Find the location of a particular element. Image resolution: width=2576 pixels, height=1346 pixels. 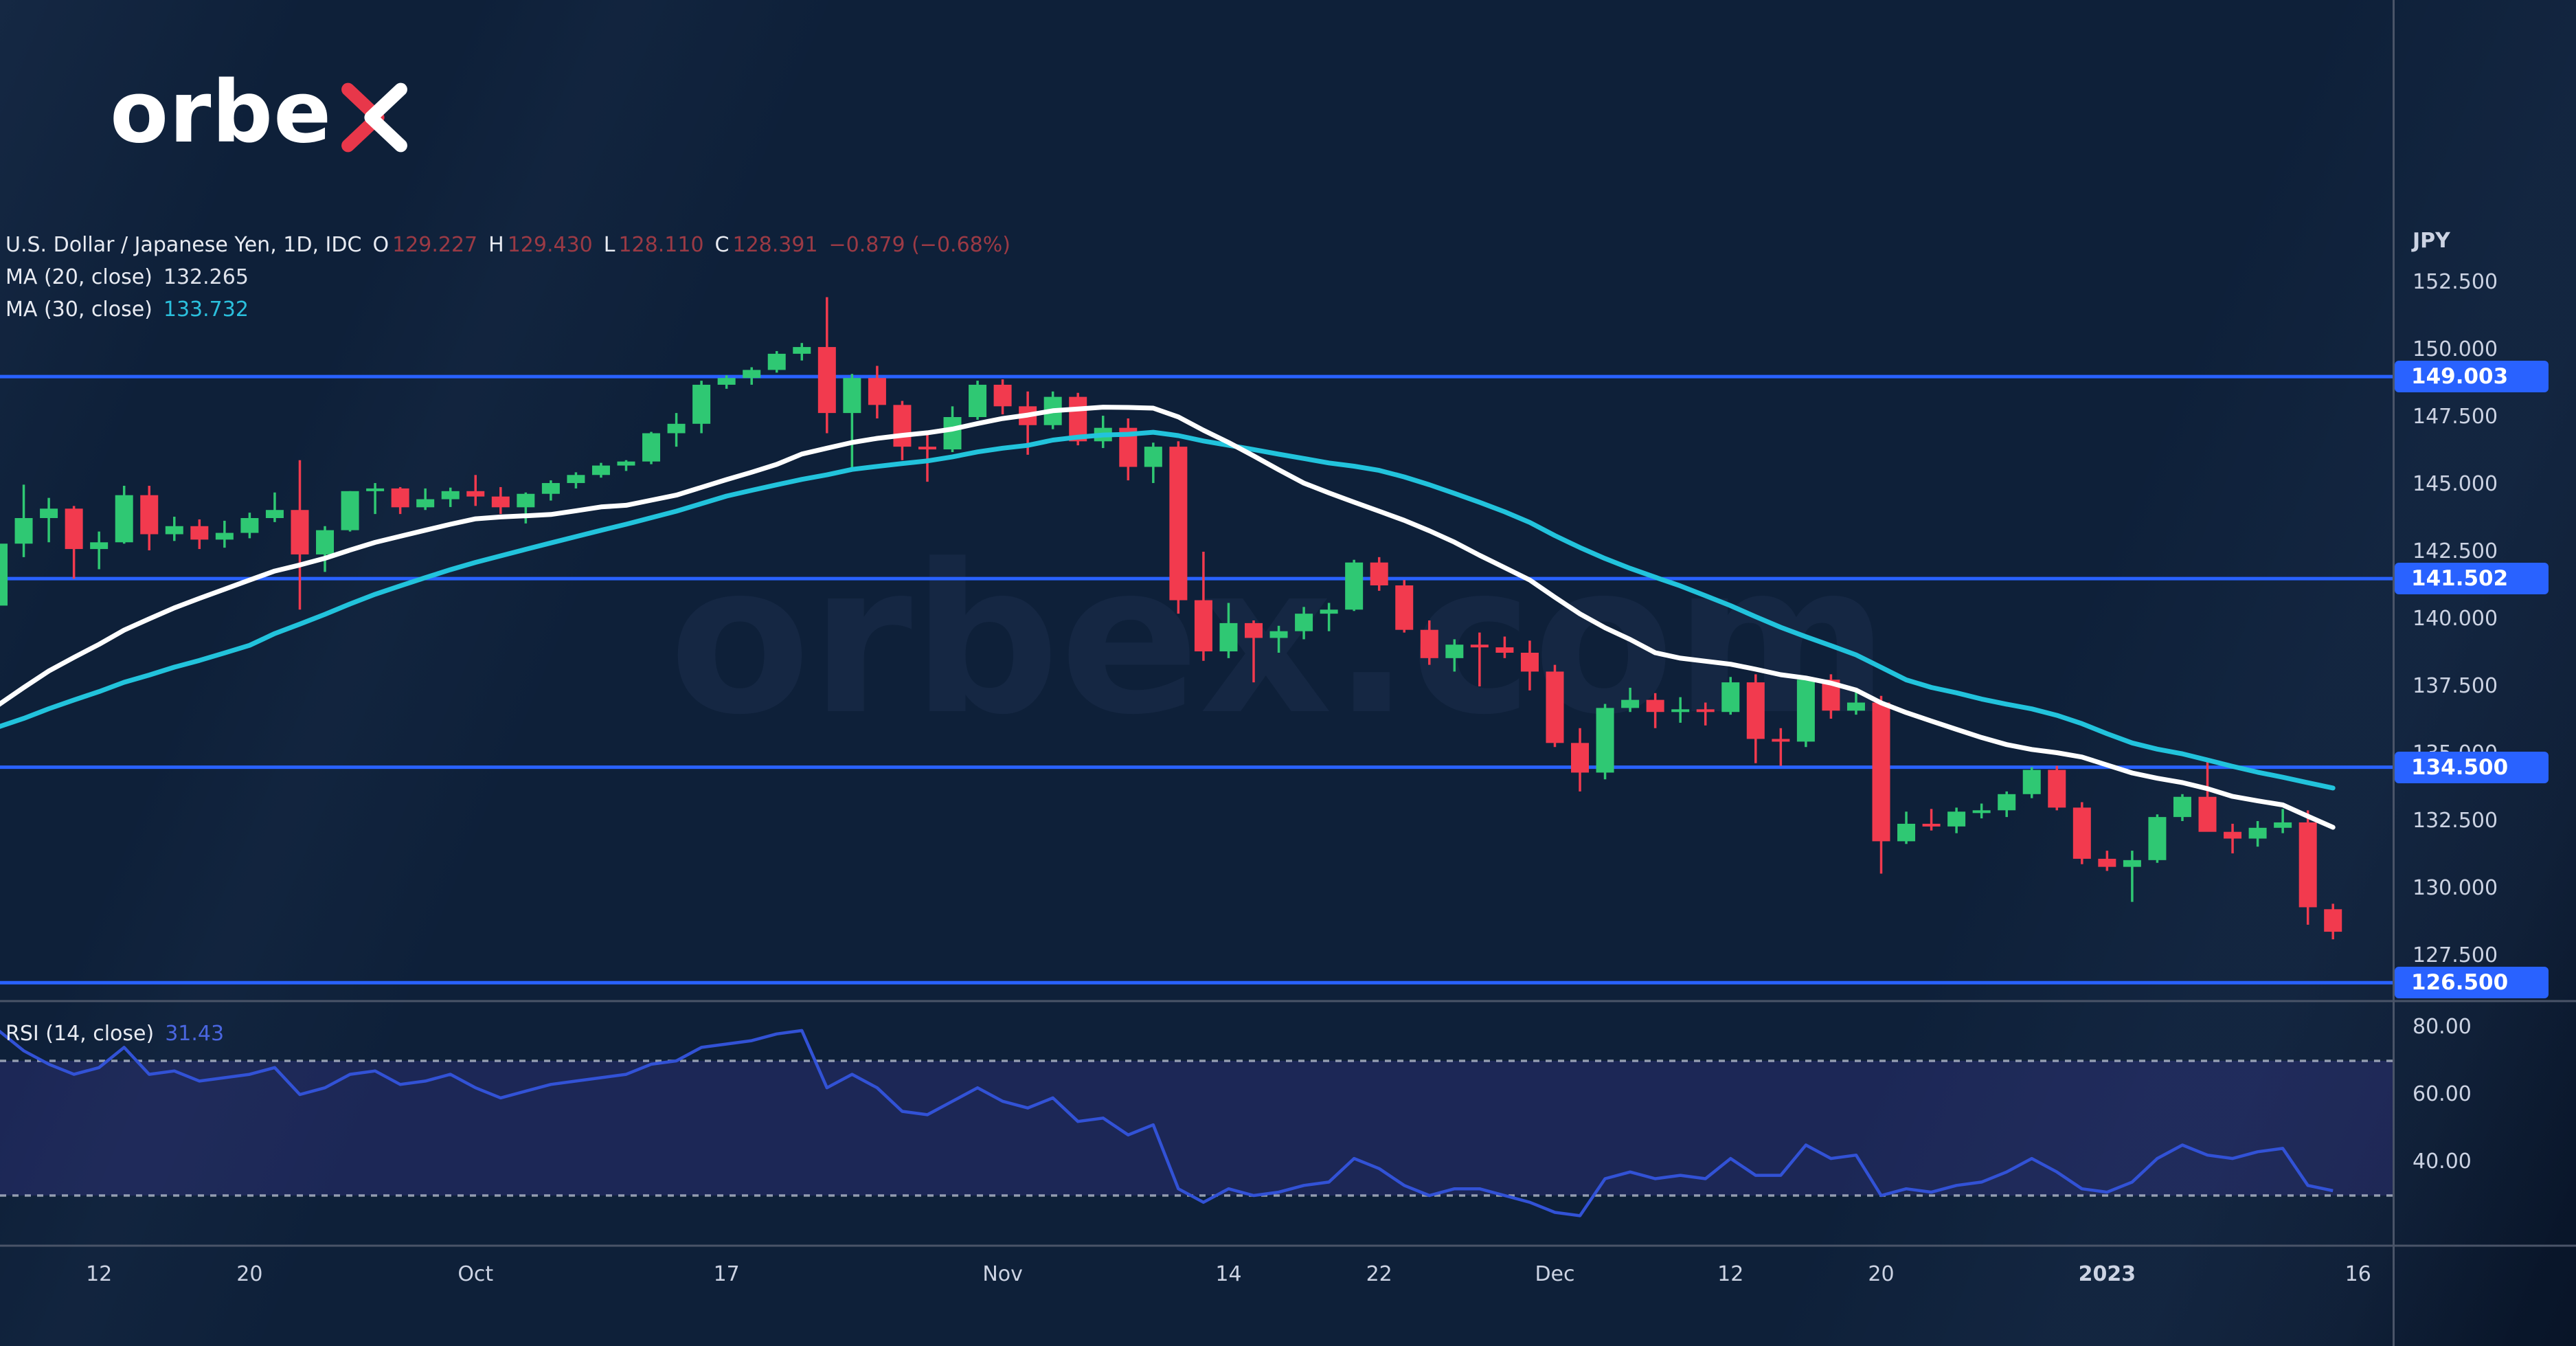

symbol-title: U.S. Dollar / Japanese Yen, 1D, IDC is located at coordinates (183, 245).